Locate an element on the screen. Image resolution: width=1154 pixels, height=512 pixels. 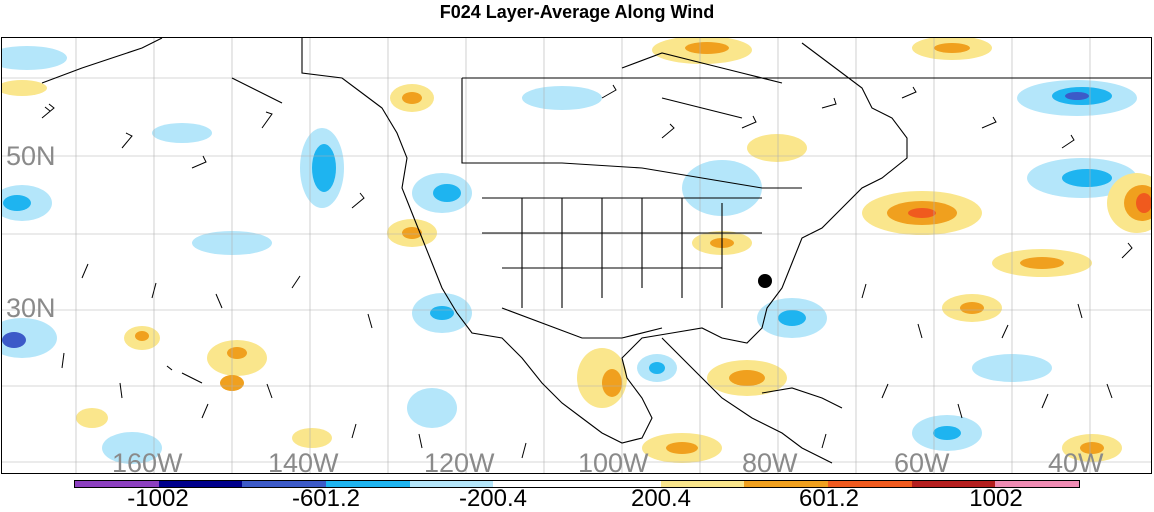
colorbar-label: -601.2 is located at coordinates (326, 498).